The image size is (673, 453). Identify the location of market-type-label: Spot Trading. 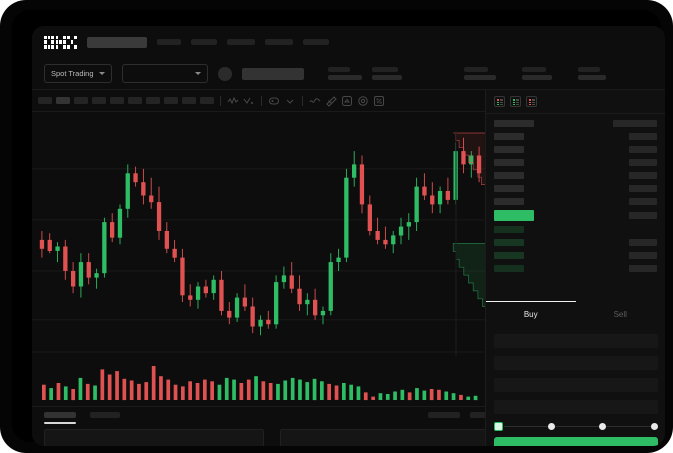
(72, 73).